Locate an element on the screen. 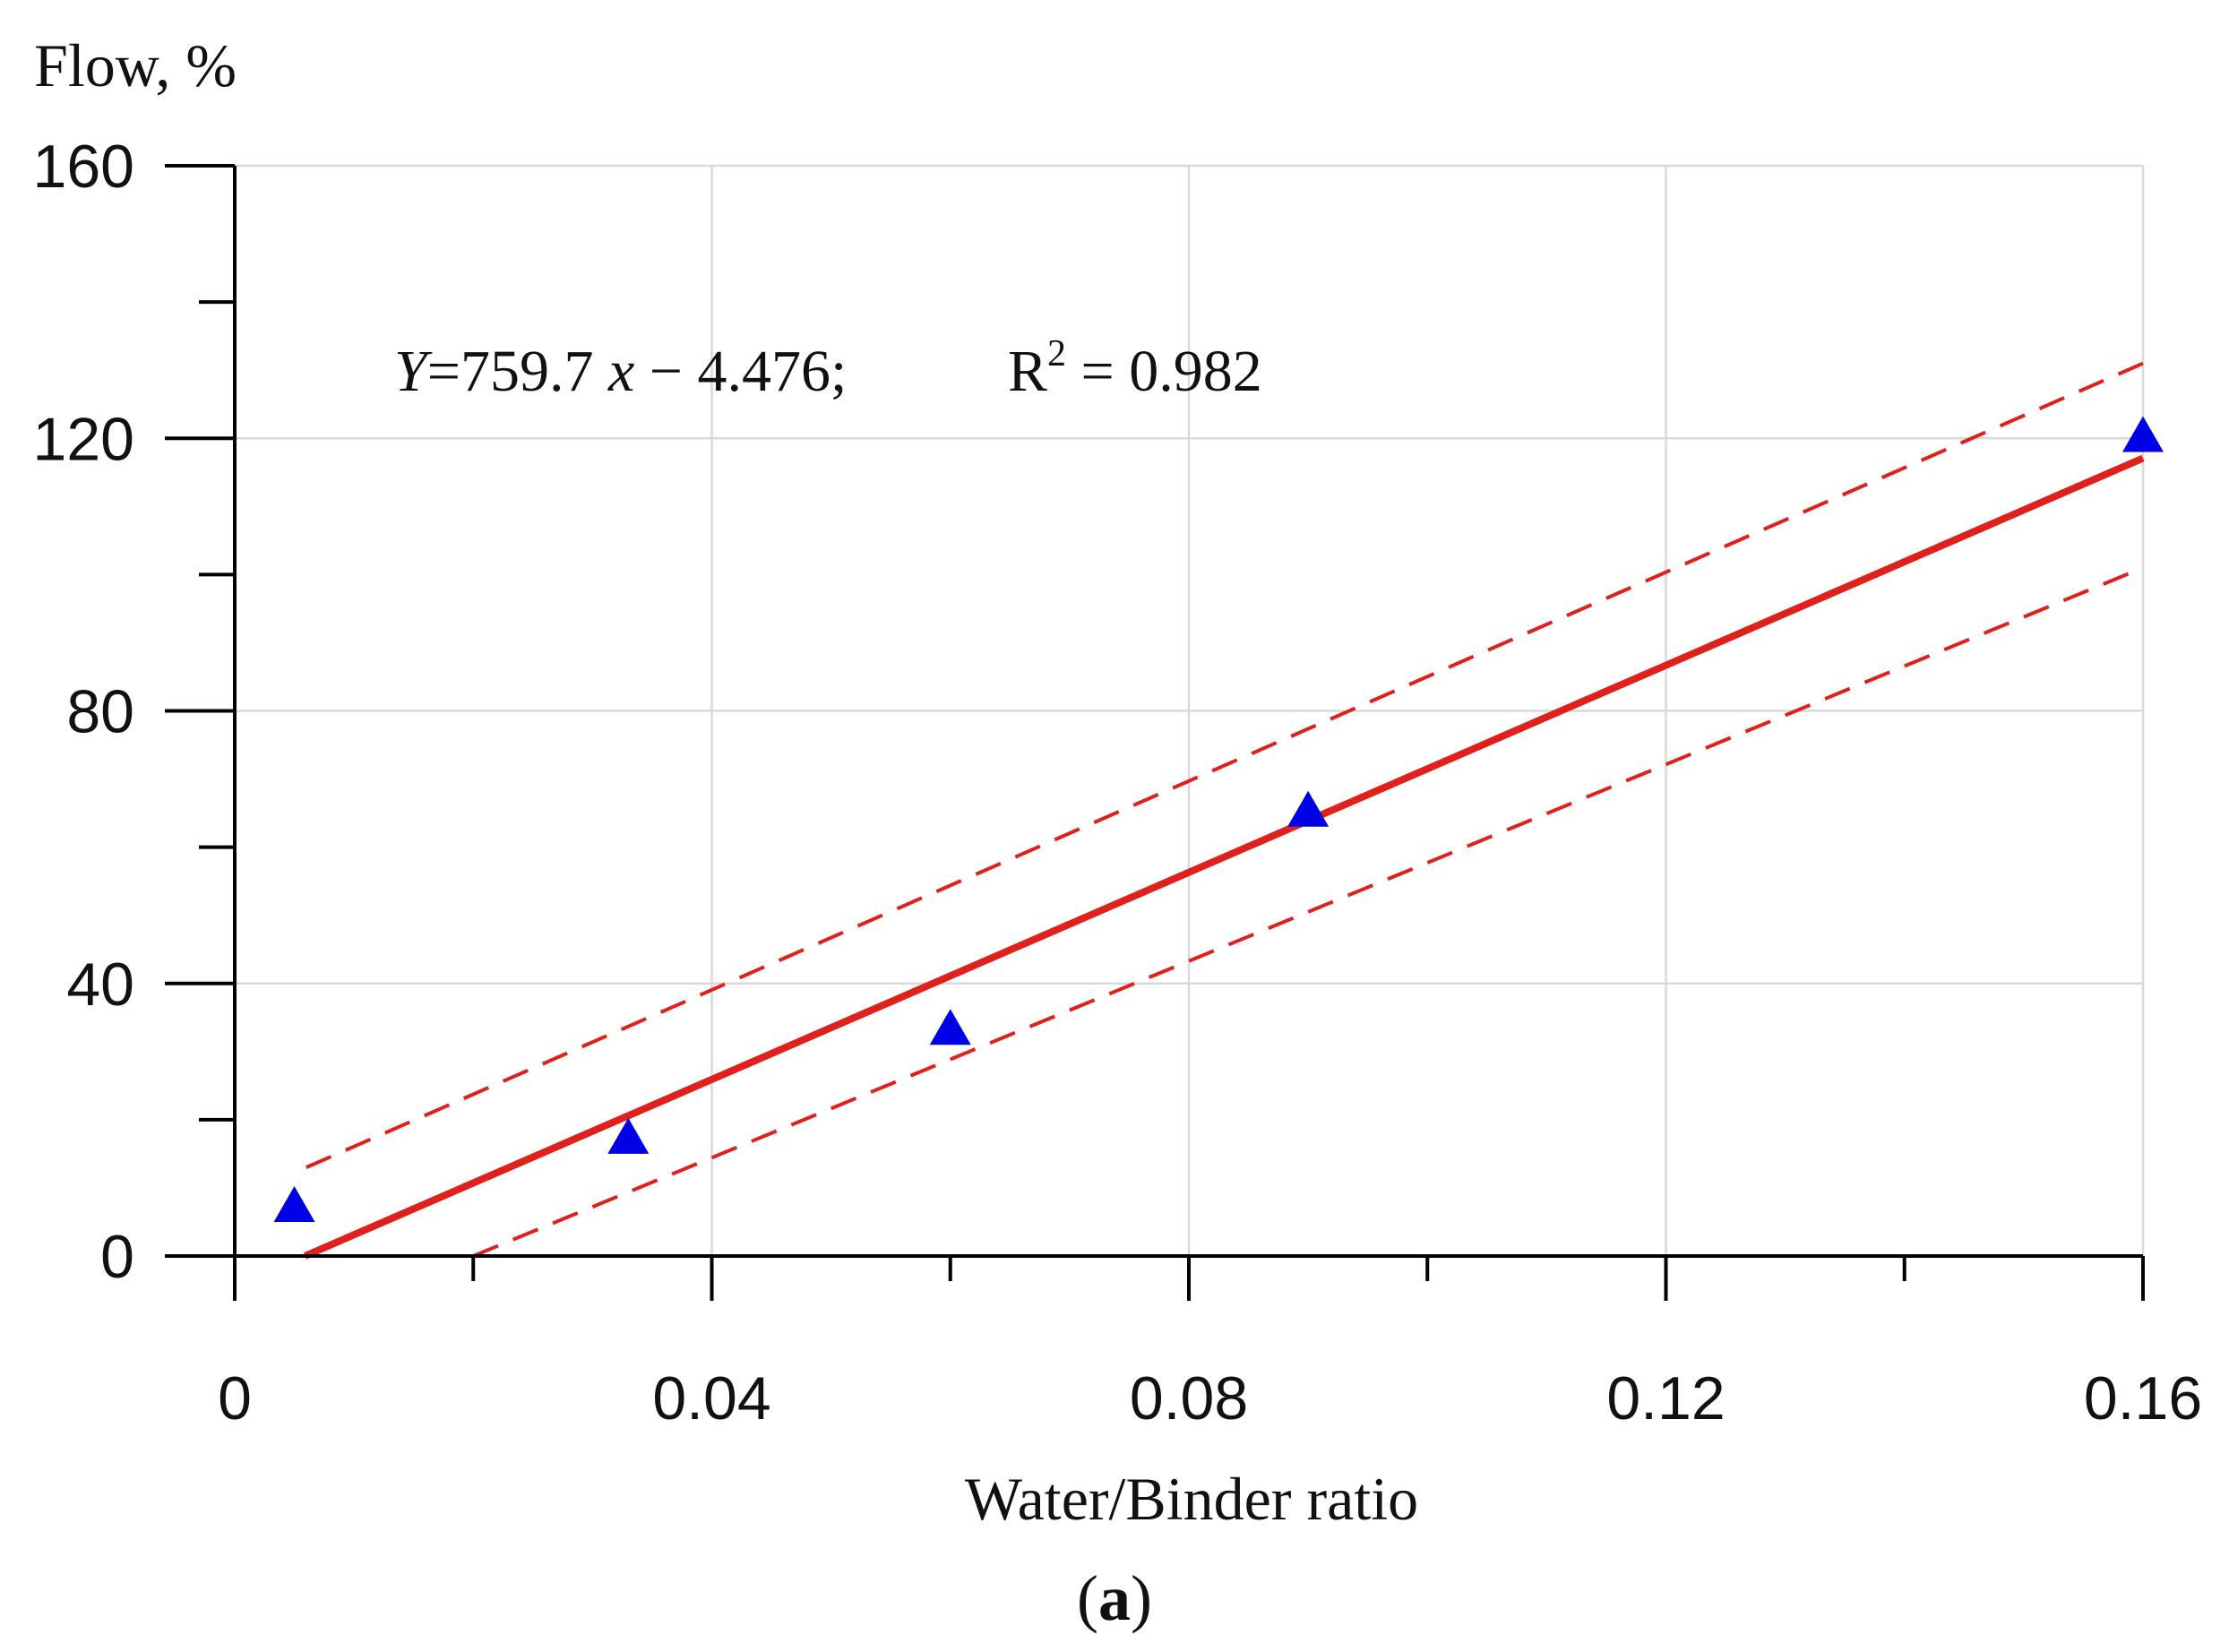  regression-equation: Y=759.7 x − 4.476; is located at coordinates (620, 371).